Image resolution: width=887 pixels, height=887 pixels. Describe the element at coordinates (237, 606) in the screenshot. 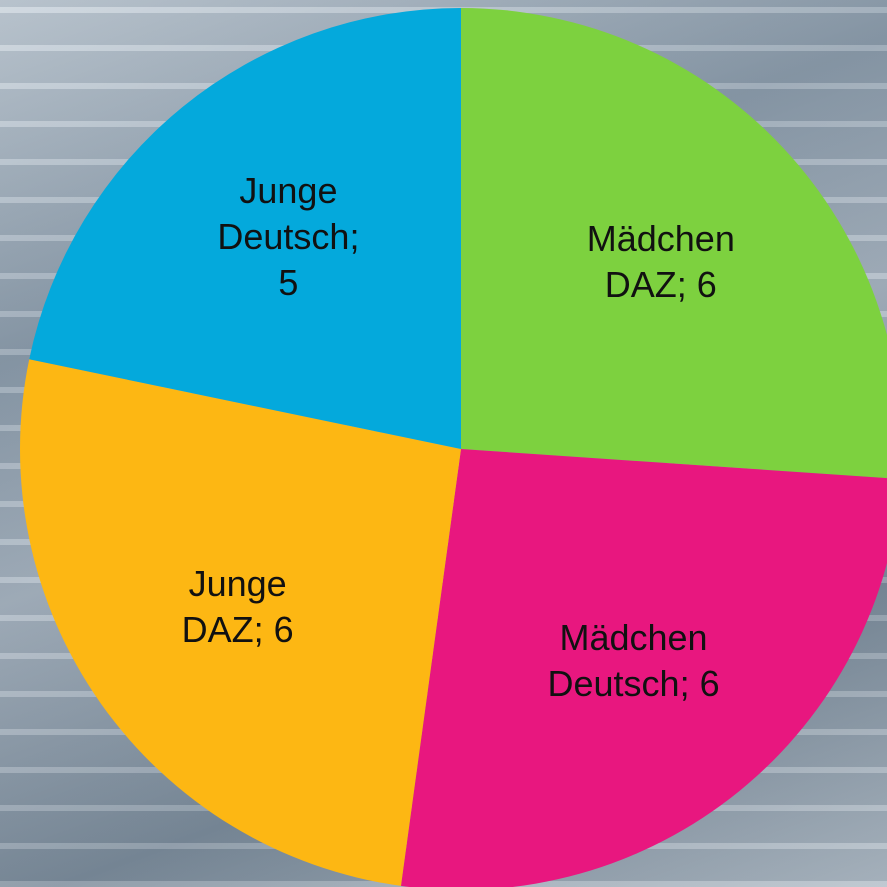

I see `data-label: Junge DAZ; 6` at that location.